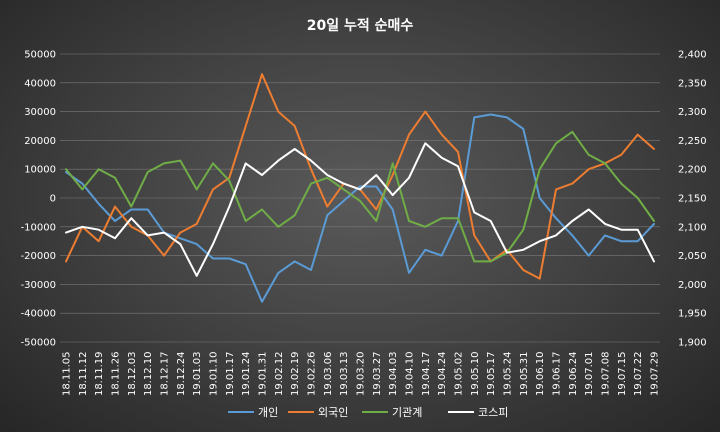 The image size is (720, 432). I want to click on legend: 개인 외국인 기관계 코스피, so click(368, 412).